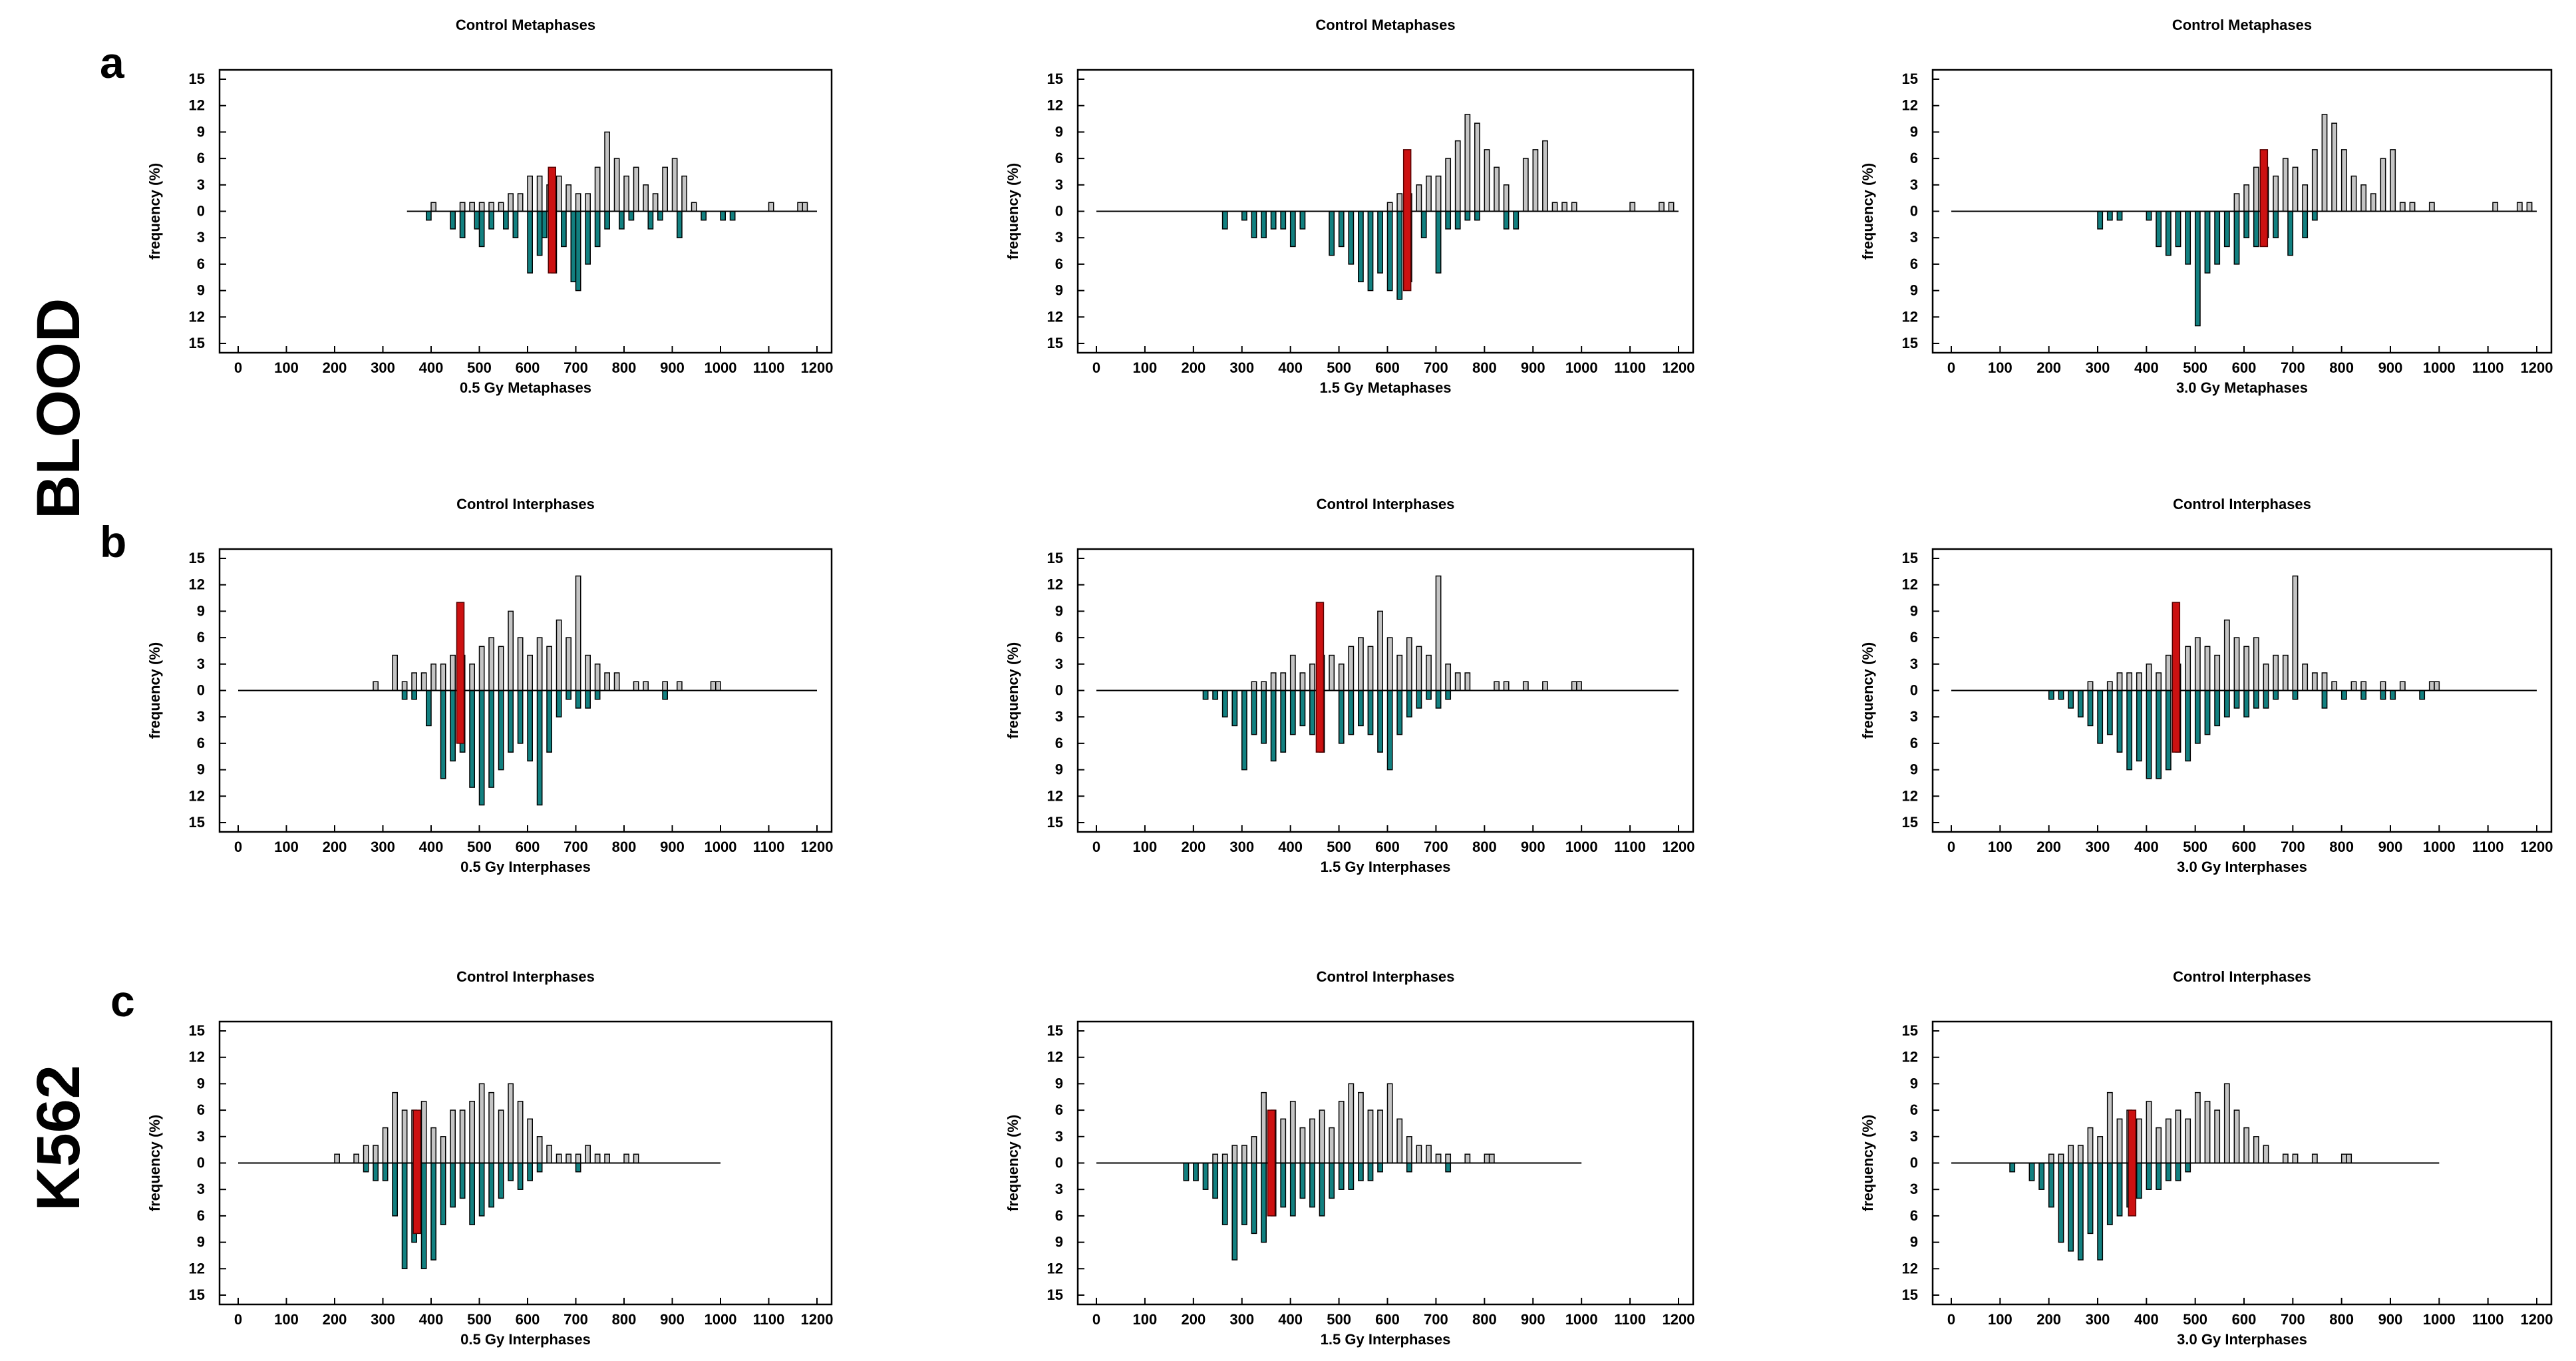  Describe the element at coordinates (1096, 847) in the screenshot. I see `x-tick-label: 0` at that location.